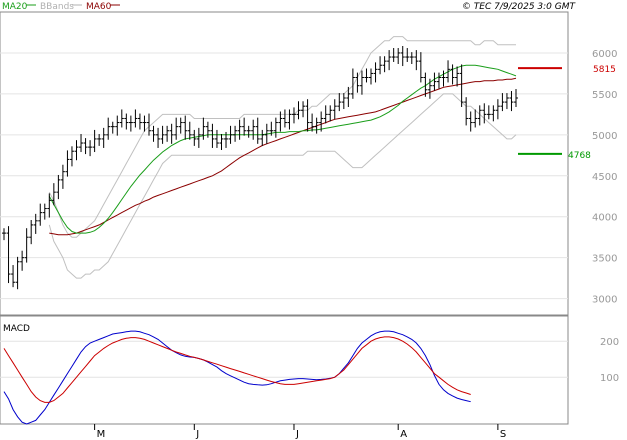 The image size is (627, 440). Describe the element at coordinates (604, 300) in the screenshot. I see `price-tick-label: 3000` at that location.